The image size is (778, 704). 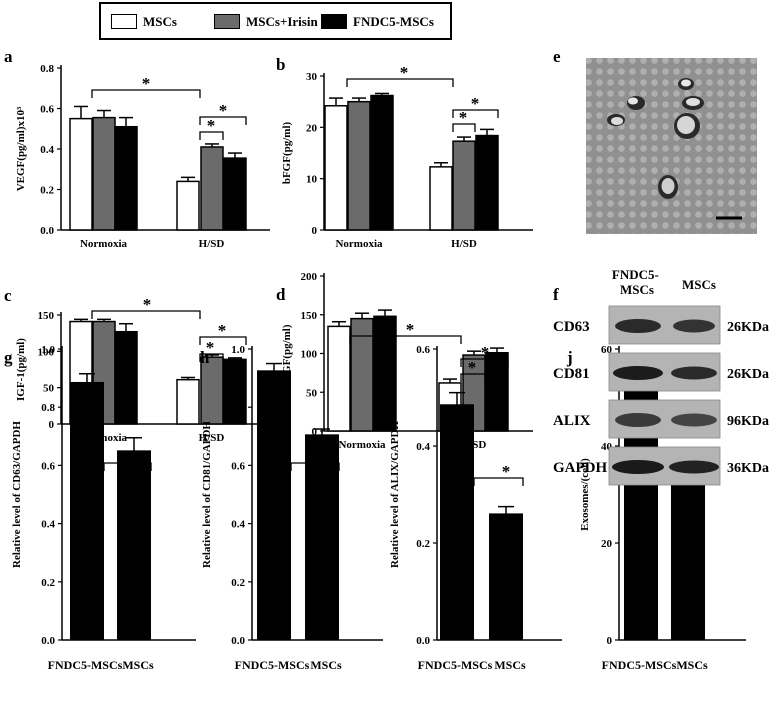 What do you see at coordinates (47, 150) in the screenshot?
I see `y-tick-label-a: 0.4` at bounding box center [47, 150].